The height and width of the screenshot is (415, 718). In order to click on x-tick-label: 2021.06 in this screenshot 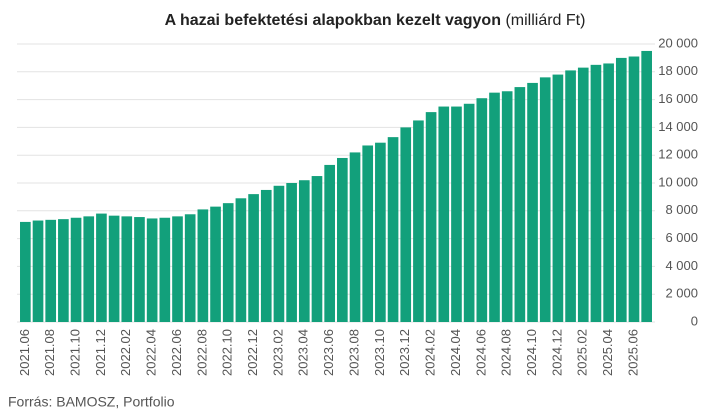, I will do `click(24, 352)`.